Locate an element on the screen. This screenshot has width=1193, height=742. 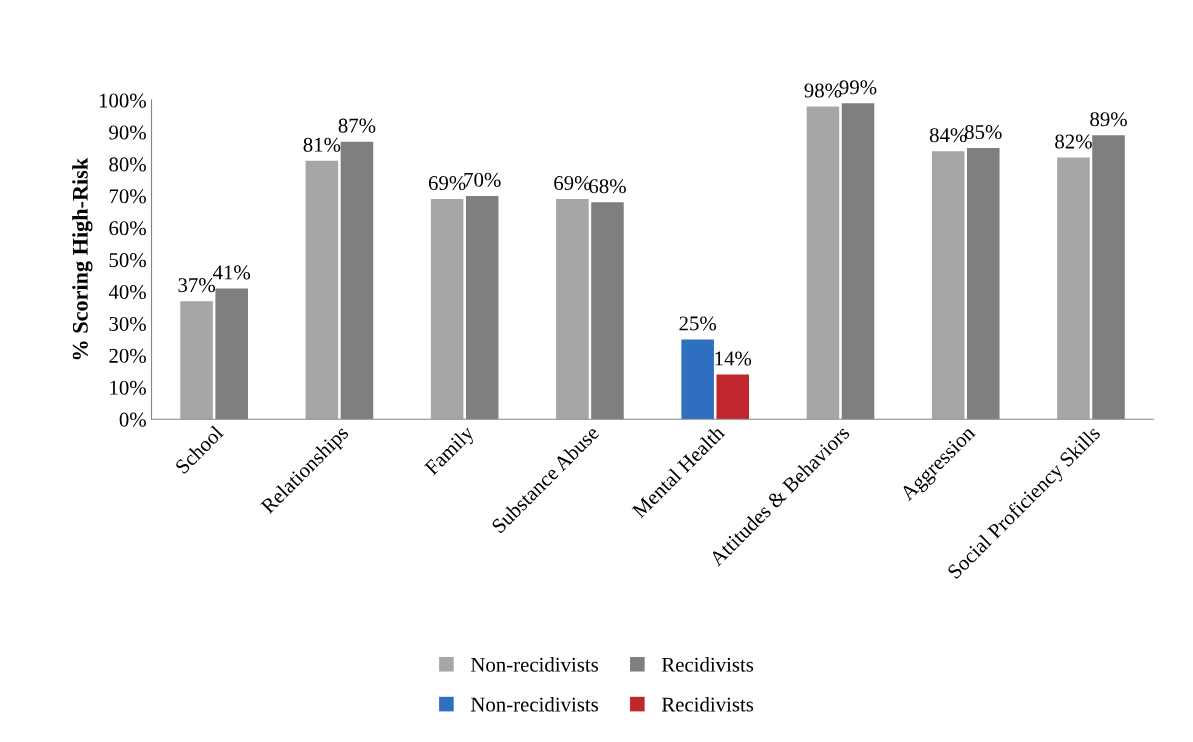
y-tick-label: 30% is located at coordinates (127, 324).